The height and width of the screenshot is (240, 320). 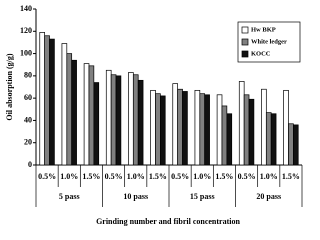 I want to click on y-tick-label: 60, so click(x=28, y=97).